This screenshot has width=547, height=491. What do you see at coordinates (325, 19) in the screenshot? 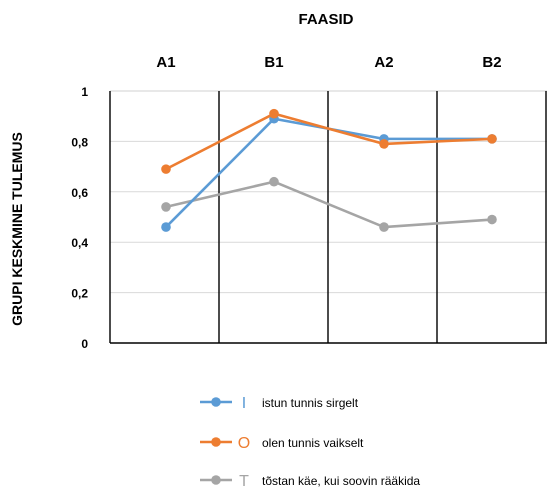
I see `chart-title: FAASID` at bounding box center [325, 19].